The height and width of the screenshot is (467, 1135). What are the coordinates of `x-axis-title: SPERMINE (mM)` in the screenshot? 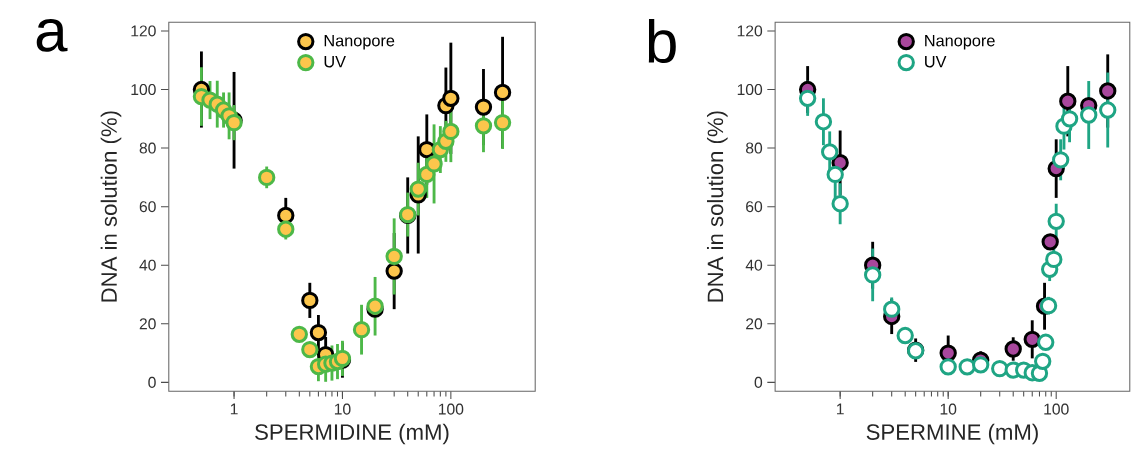 It's located at (952, 434).